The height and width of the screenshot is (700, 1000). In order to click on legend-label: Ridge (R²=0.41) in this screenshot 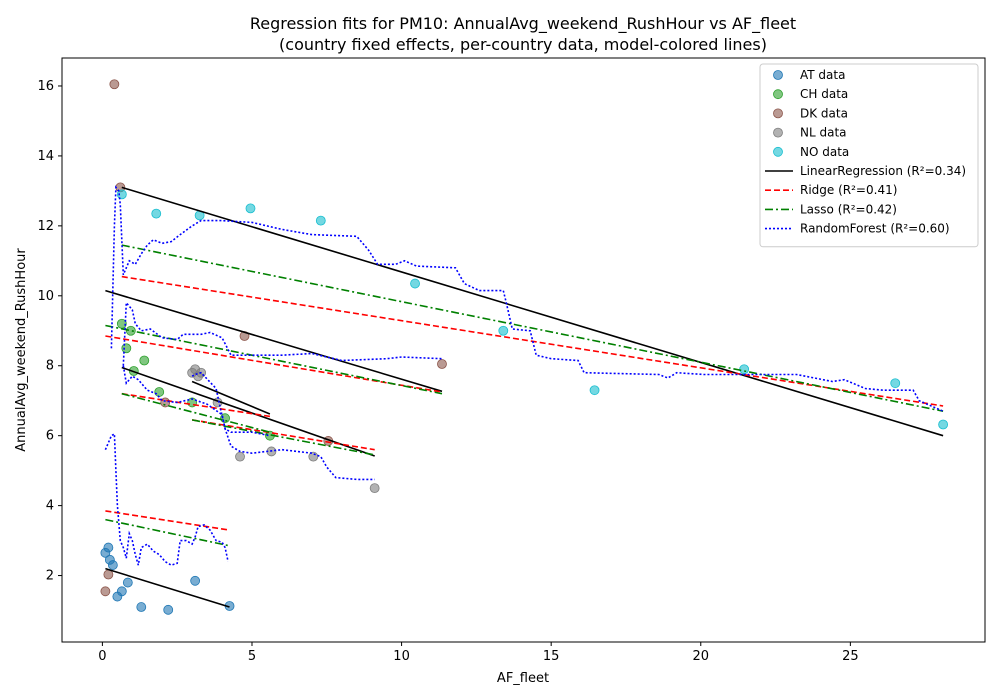, I will do `click(848, 190)`.